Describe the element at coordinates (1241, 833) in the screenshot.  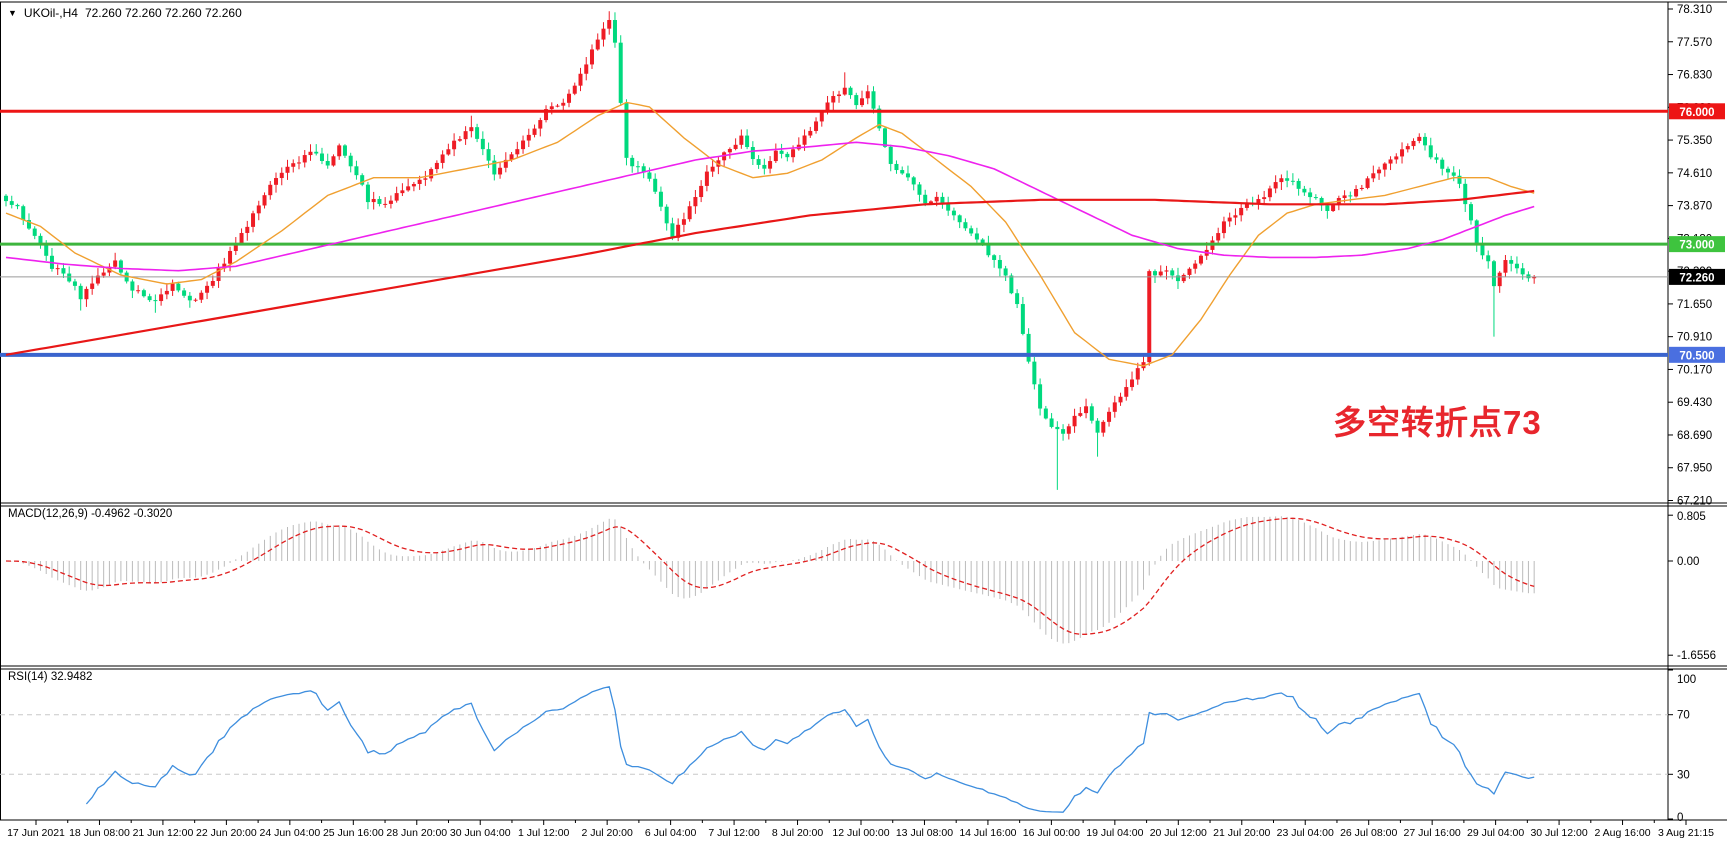
I see `time-axis-label: 21 Jul 20:00` at that location.